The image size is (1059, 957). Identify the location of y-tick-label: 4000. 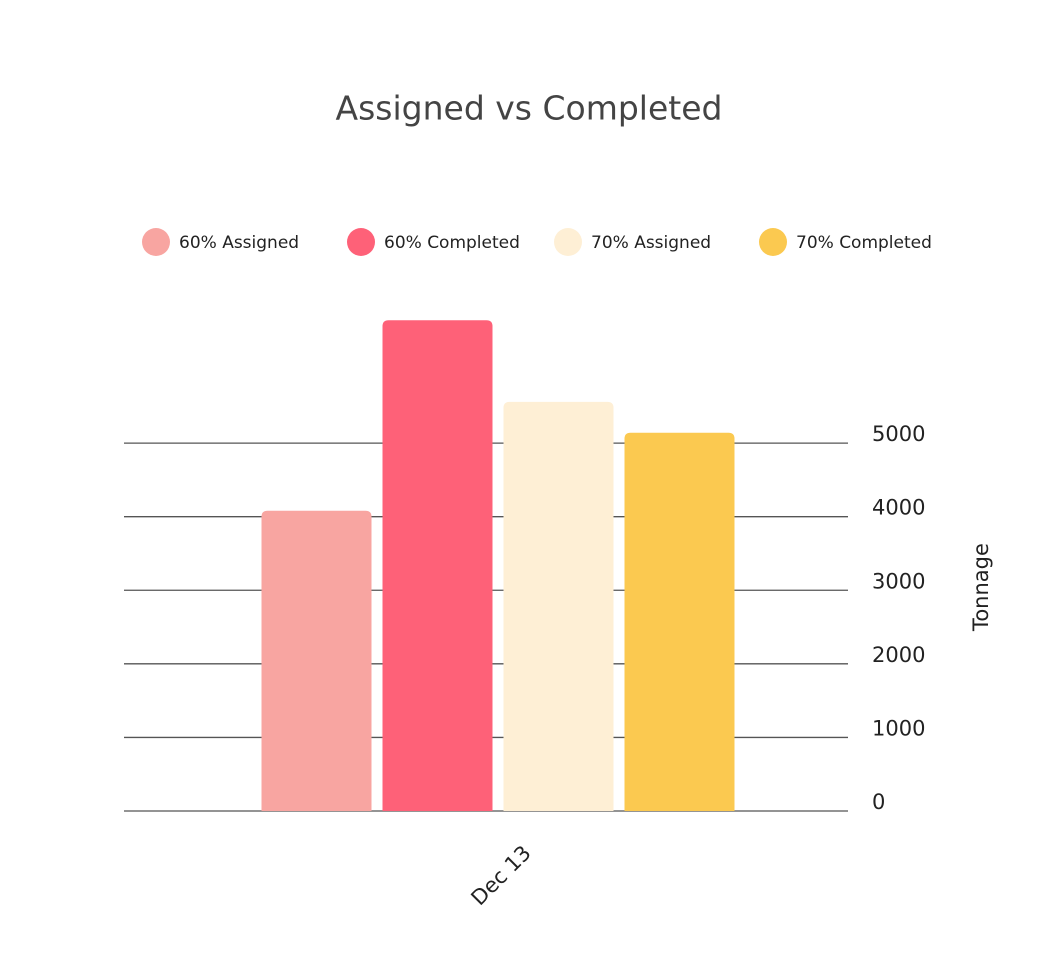
(898, 508).